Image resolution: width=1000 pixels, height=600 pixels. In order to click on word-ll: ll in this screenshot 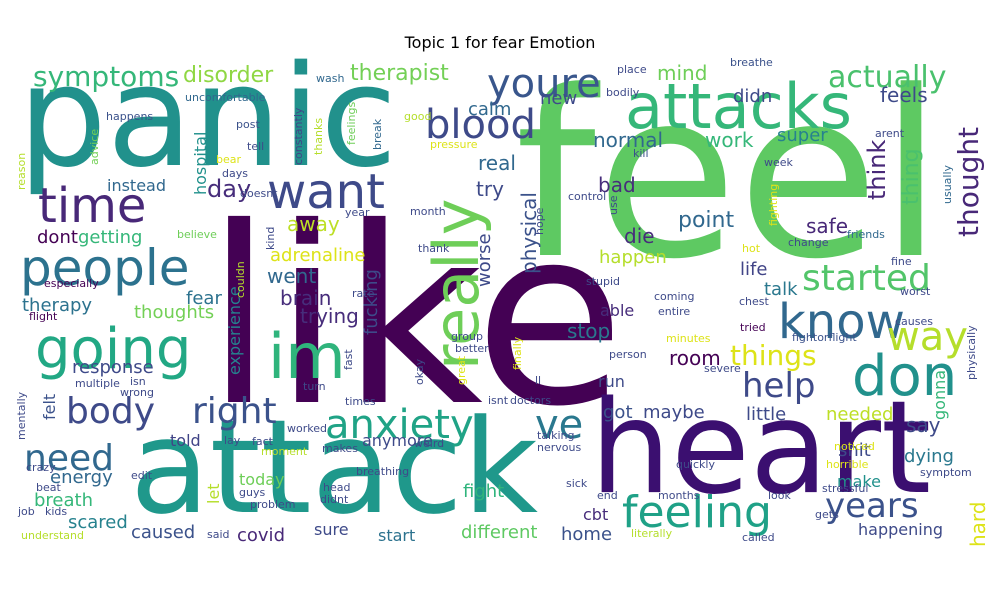, I will do `click(538, 380)`.